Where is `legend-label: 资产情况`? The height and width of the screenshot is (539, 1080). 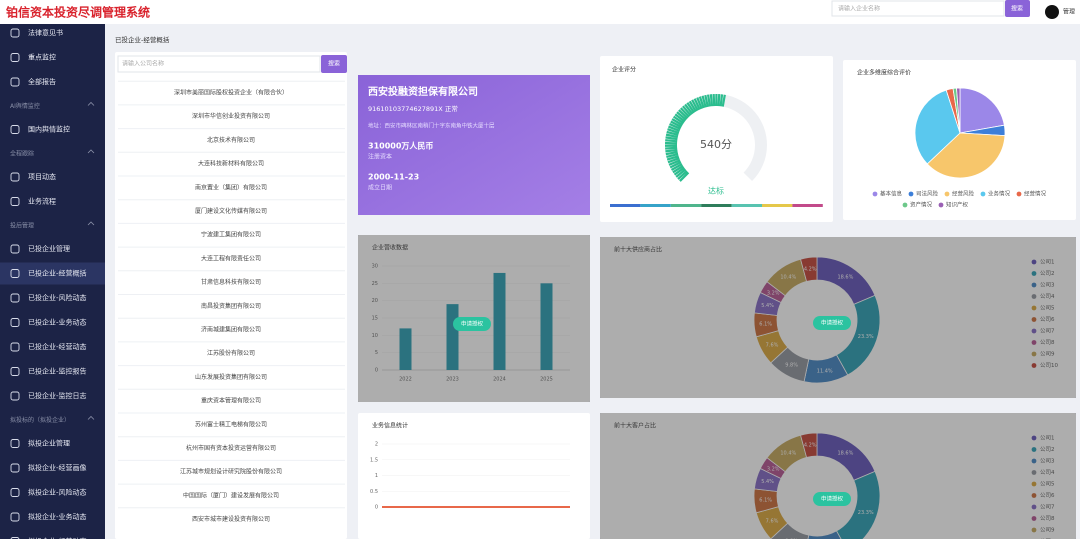 legend-label: 资产情况 is located at coordinates (921, 205).